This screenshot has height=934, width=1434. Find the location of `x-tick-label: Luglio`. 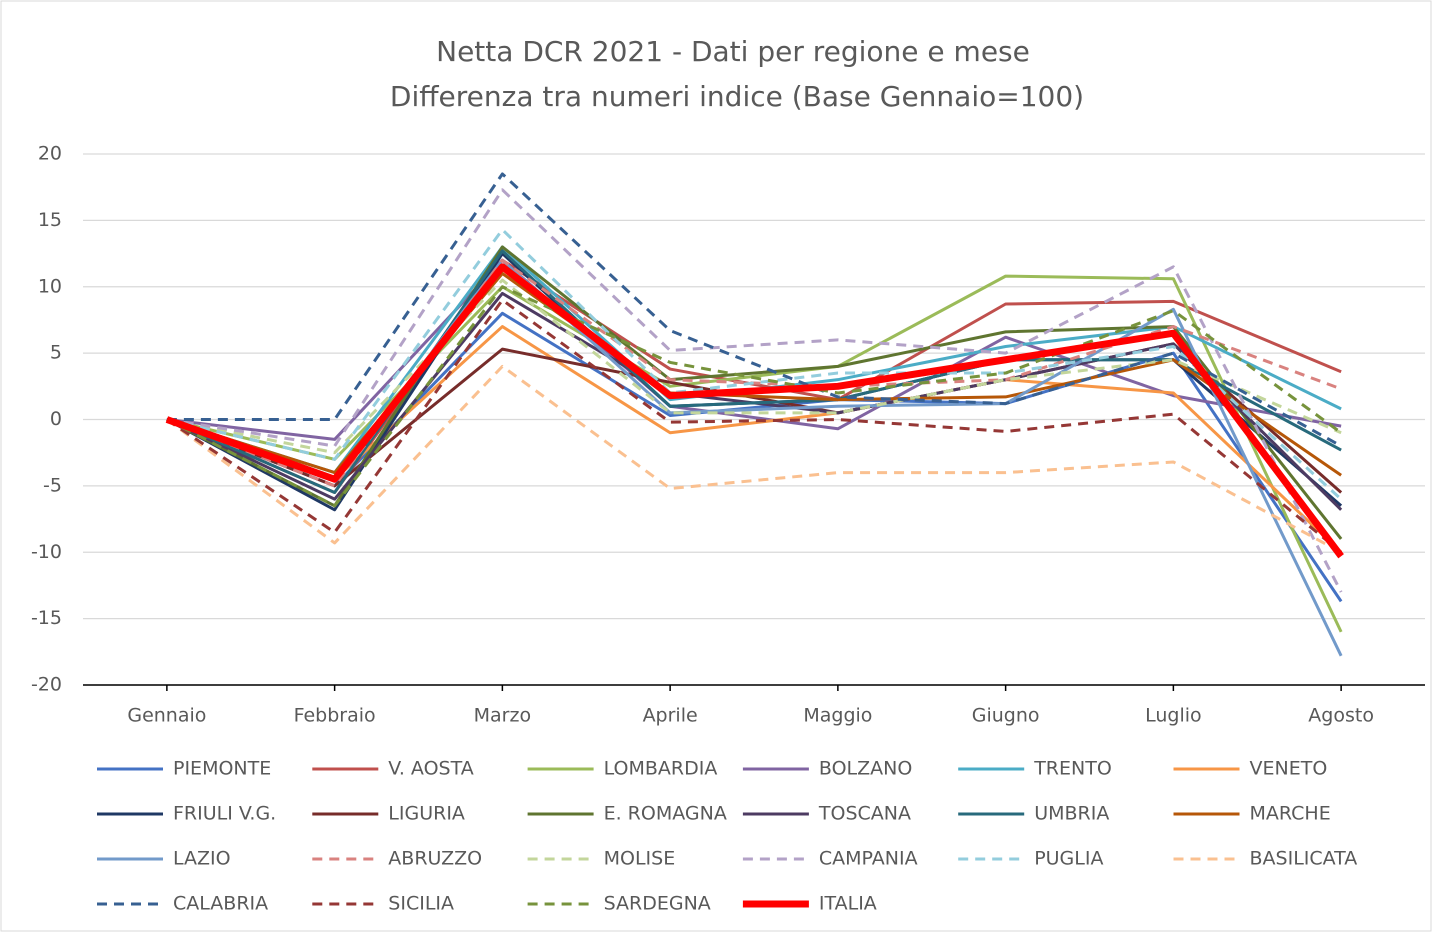

x-tick-label: Luglio is located at coordinates (1173, 716).